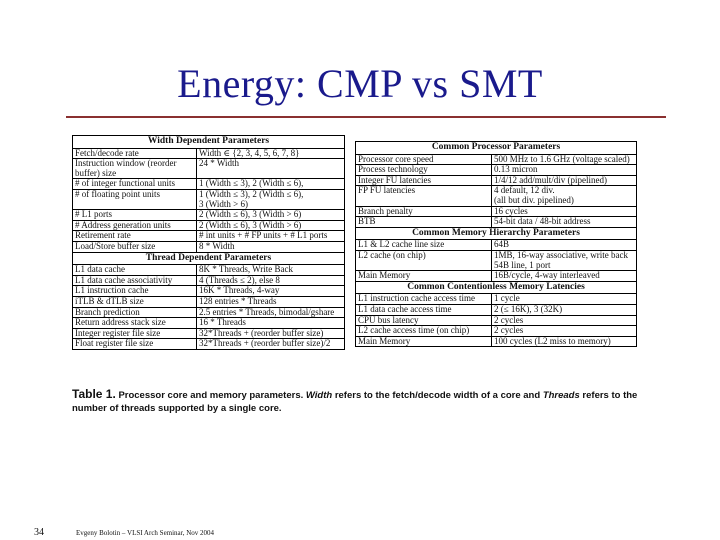 This screenshot has height=540, width=720. What do you see at coordinates (564, 276) in the screenshot?
I see `parameter-value-cell: 16B/cycle, 4-way interleaved` at bounding box center [564, 276].